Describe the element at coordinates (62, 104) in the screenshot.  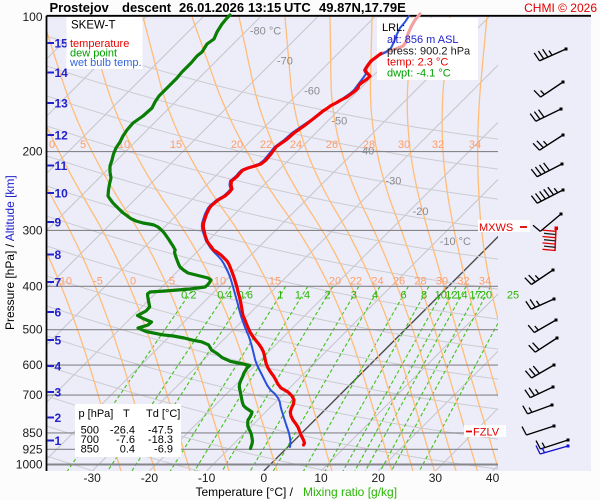
I see `svg-text: 13` at that location.